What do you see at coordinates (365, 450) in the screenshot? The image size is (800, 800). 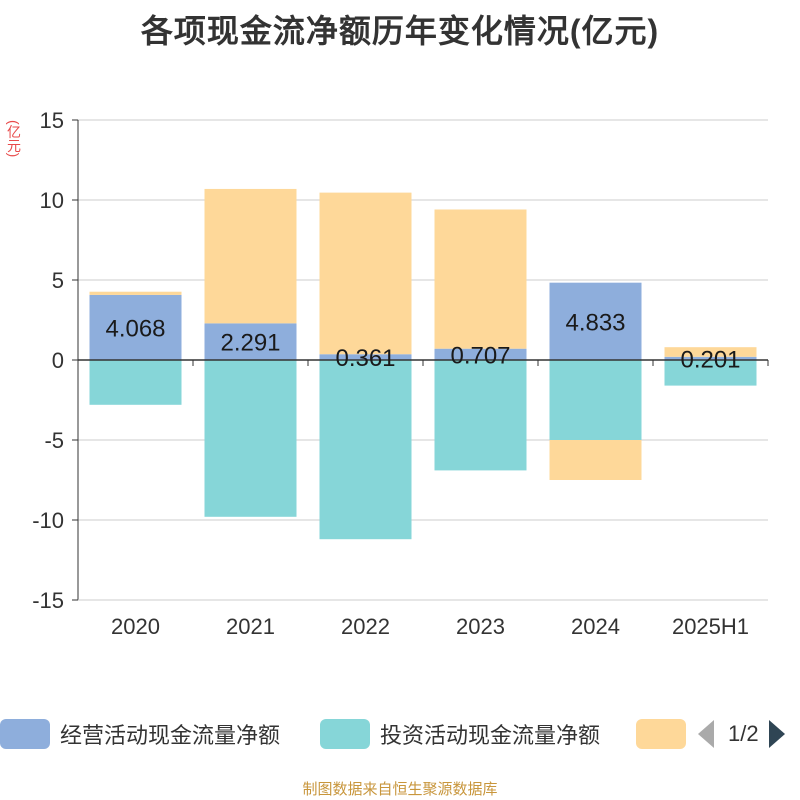 I see `bar-2-2022` at bounding box center [365, 450].